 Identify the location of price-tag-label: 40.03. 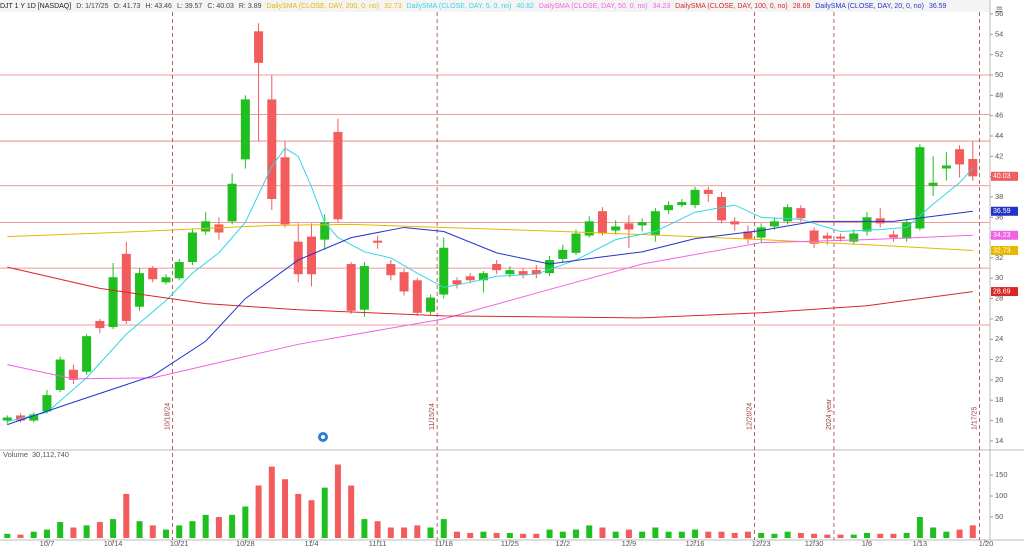
(1002, 176).